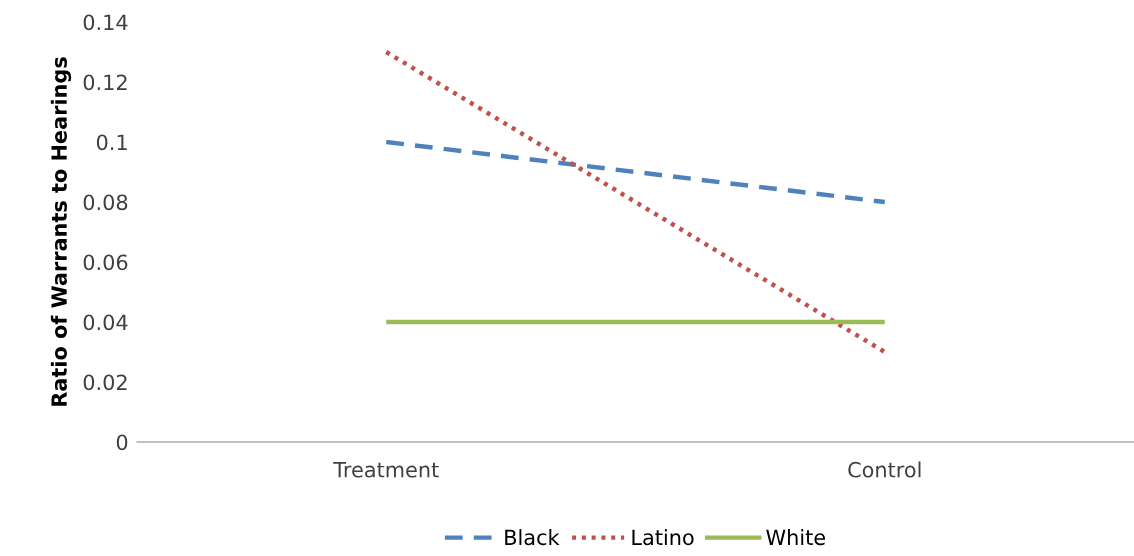 This screenshot has width=1134, height=556. I want to click on legend-label: White, so click(795, 537).